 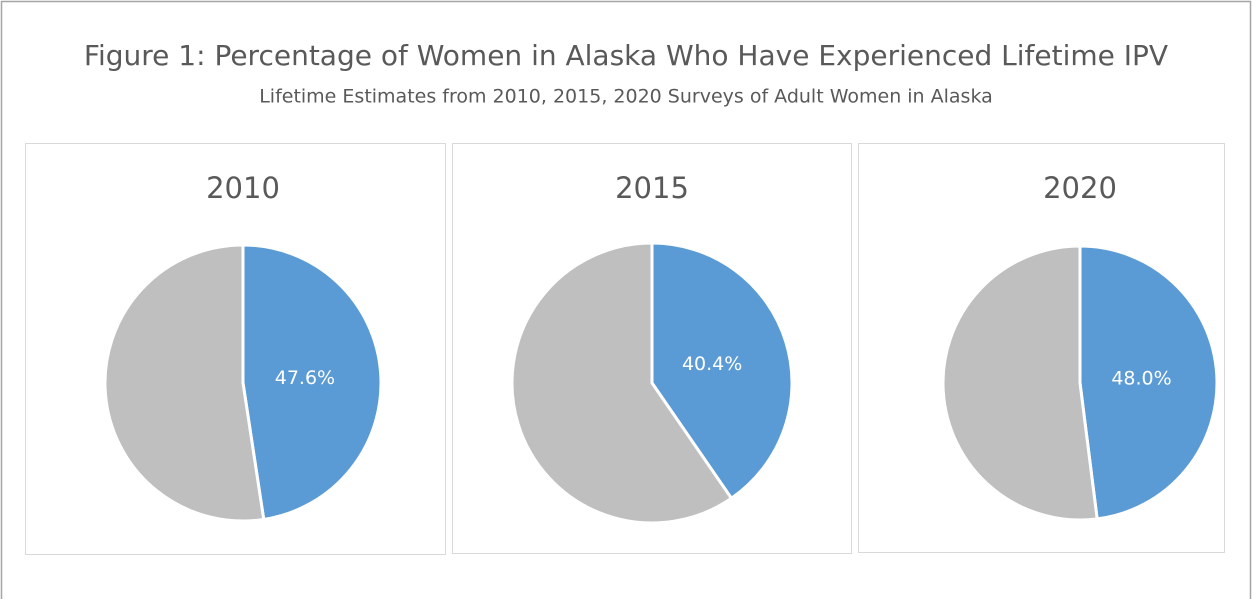 I want to click on chart-title: 2015, so click(x=652, y=188).